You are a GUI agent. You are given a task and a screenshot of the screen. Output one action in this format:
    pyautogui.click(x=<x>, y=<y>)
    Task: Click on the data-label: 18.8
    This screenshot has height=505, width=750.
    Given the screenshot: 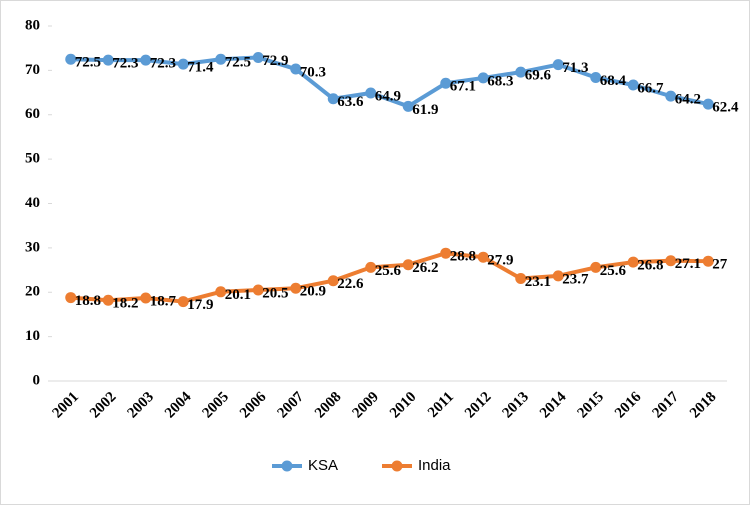 What is the action you would take?
    pyautogui.click(x=88, y=301)
    